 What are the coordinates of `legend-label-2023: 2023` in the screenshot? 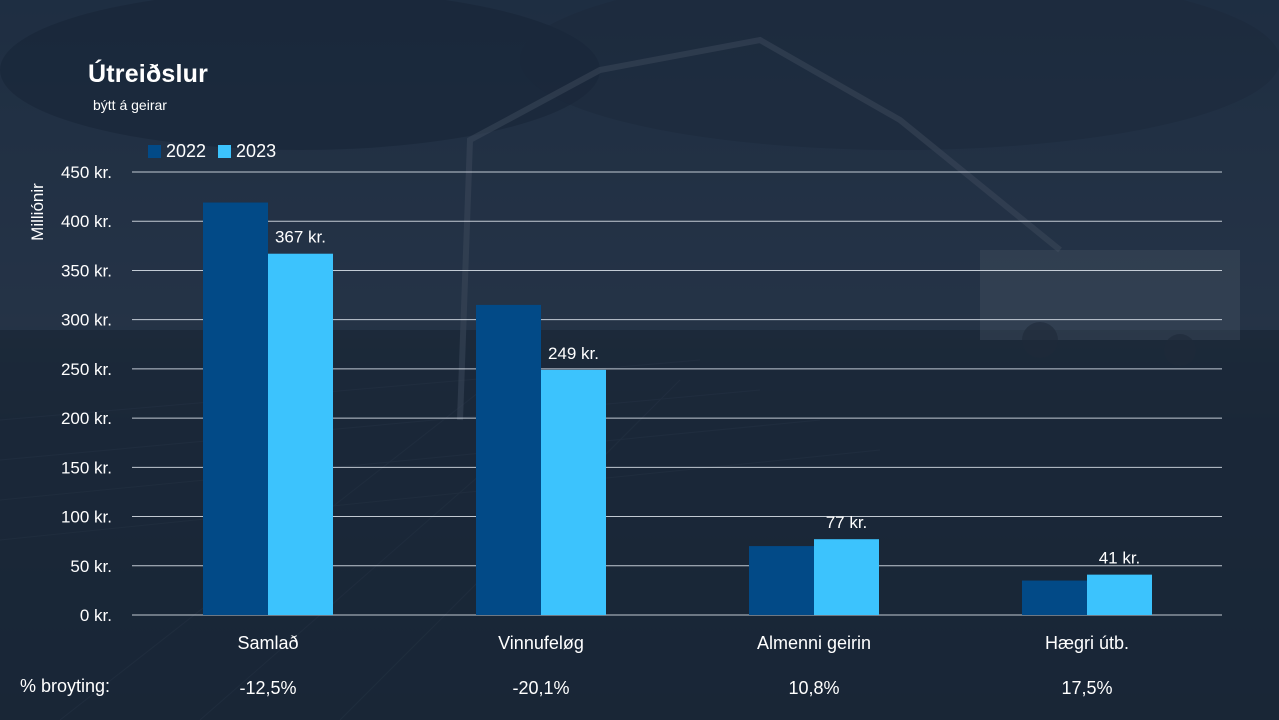 It's located at (256, 151).